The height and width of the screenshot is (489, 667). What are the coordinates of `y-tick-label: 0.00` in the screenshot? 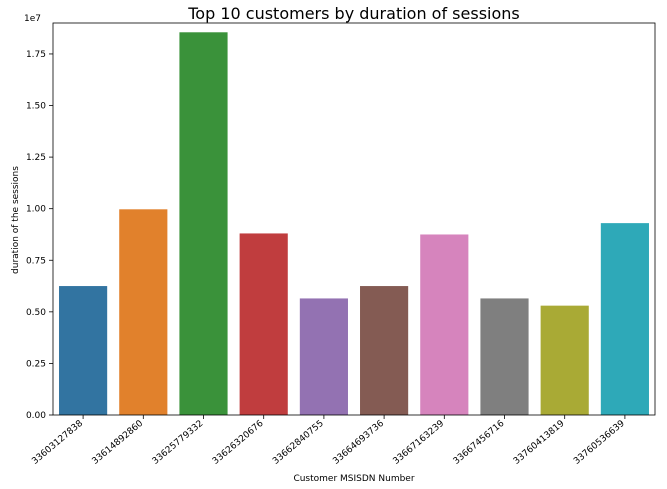 It's located at (36, 416).